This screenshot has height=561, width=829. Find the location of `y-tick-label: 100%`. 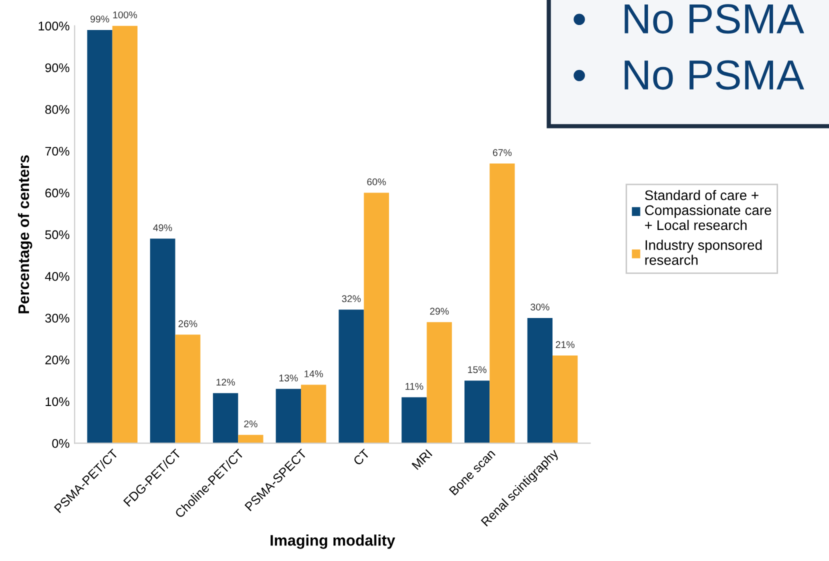

y-tick-label: 100% is located at coordinates (54, 26).